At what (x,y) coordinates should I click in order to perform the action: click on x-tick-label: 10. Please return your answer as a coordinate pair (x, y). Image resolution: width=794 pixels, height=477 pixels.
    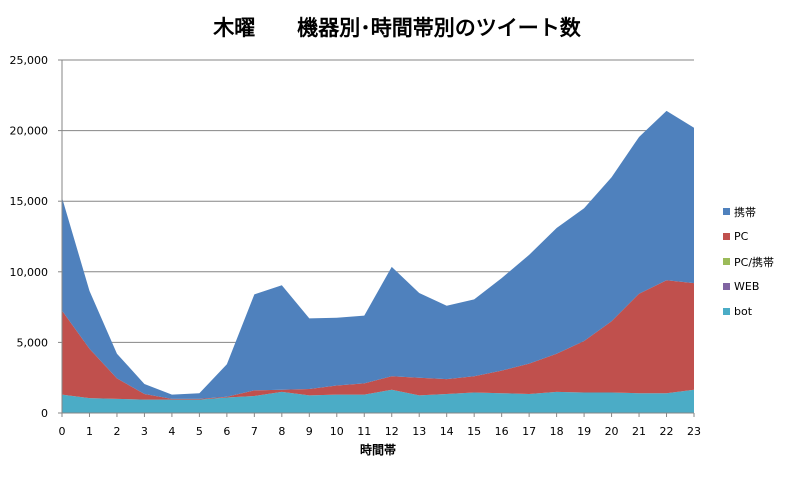
    Looking at the image, I should click on (337, 431).